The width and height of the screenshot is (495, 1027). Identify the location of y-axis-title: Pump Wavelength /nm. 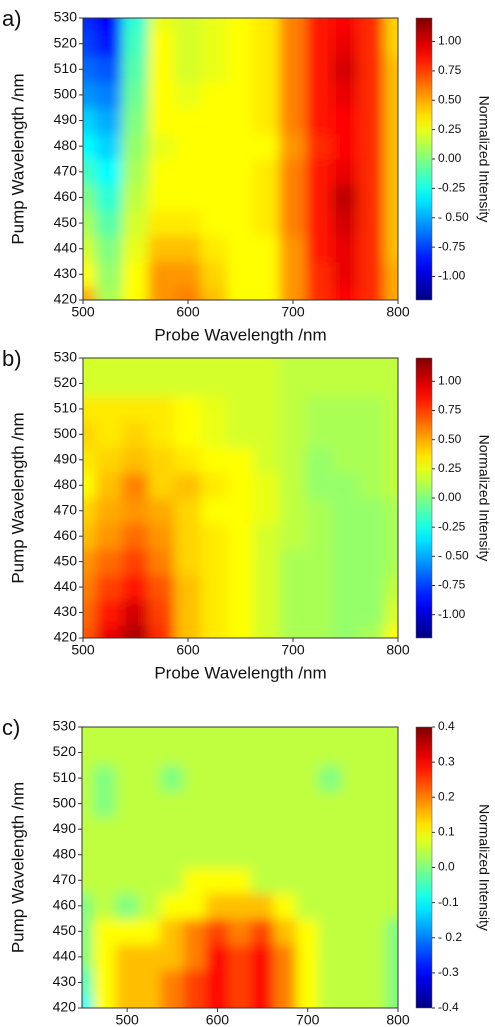
(17, 867).